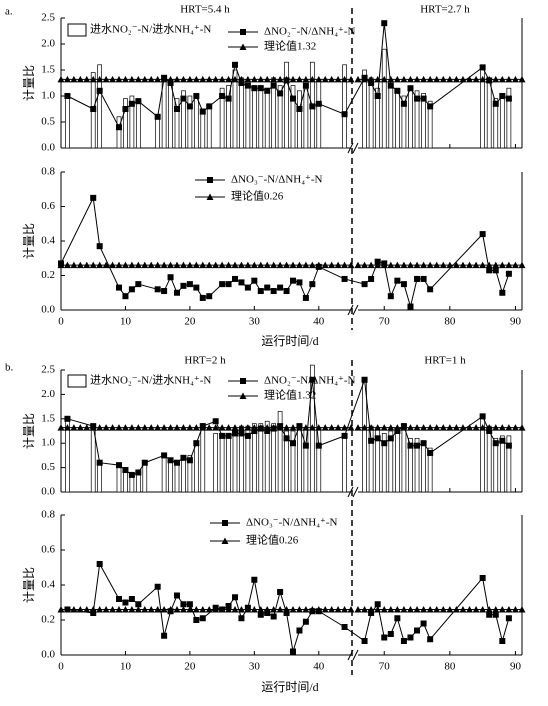  I want to click on y-tick-label: 2.5, so click(48, 370).